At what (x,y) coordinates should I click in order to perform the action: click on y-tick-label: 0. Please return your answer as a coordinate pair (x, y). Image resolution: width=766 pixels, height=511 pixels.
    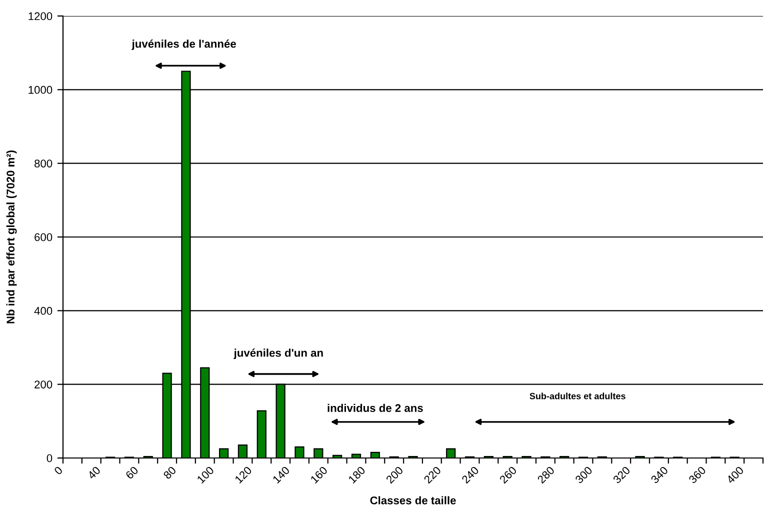
    Looking at the image, I should click on (49, 458).